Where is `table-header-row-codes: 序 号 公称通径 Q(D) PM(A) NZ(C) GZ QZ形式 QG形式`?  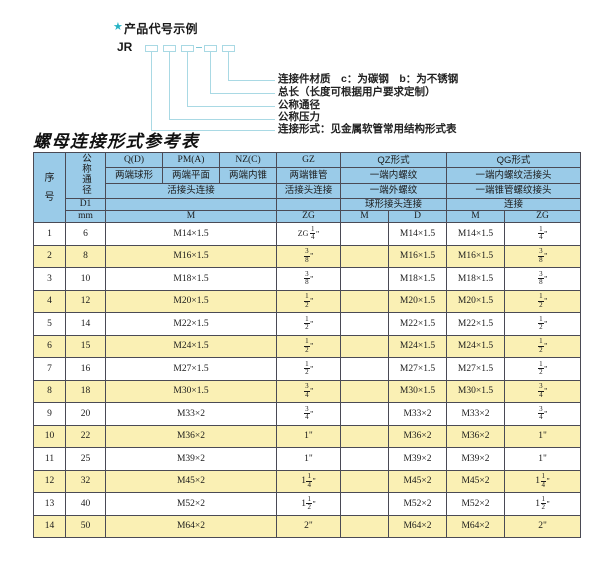 table-header-row-codes: 序 号 公称通径 Q(D) PM(A) NZ(C) GZ QZ形式 QG形式 is located at coordinates (307, 187).